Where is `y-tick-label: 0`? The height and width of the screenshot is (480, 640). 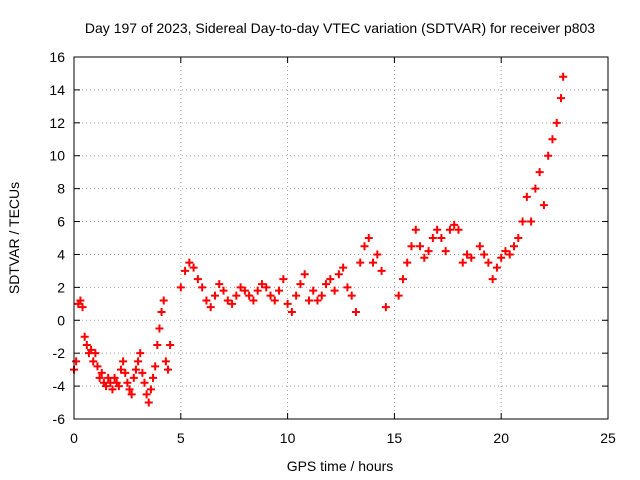 y-tick-label: 0 is located at coordinates (61, 320).